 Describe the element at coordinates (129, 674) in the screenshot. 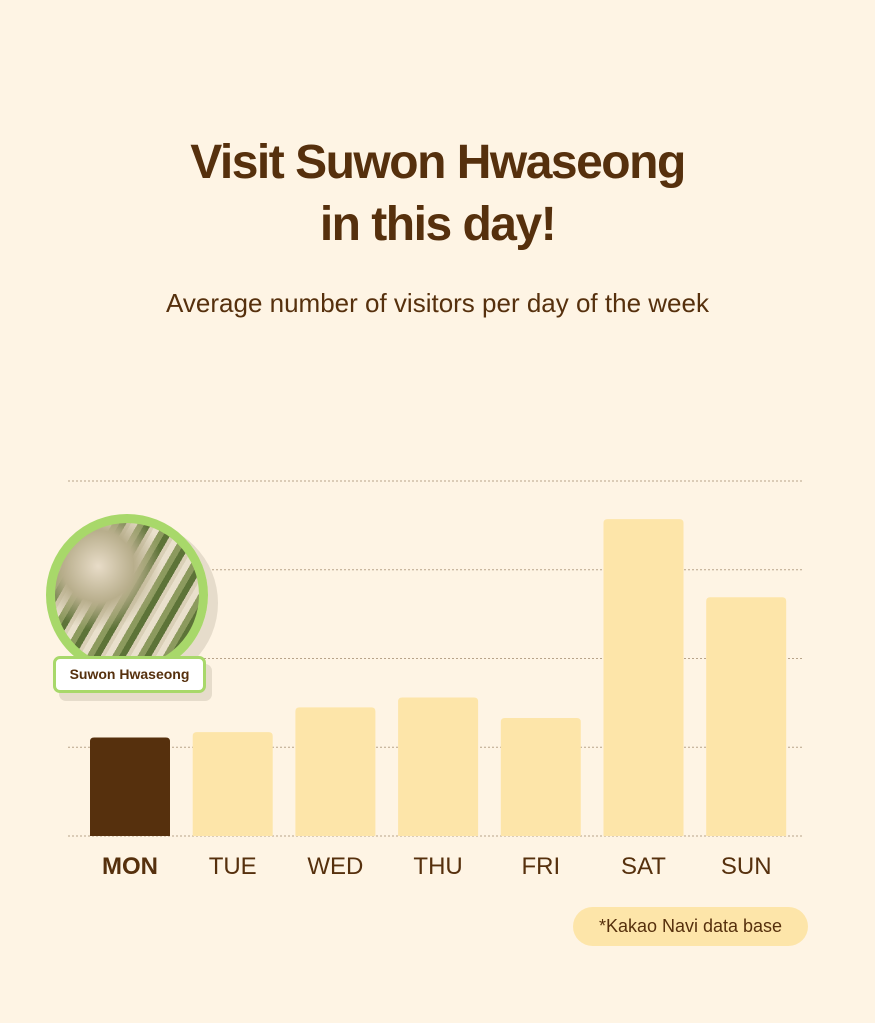

I see `location-tag: Suwon Hwaseong` at that location.